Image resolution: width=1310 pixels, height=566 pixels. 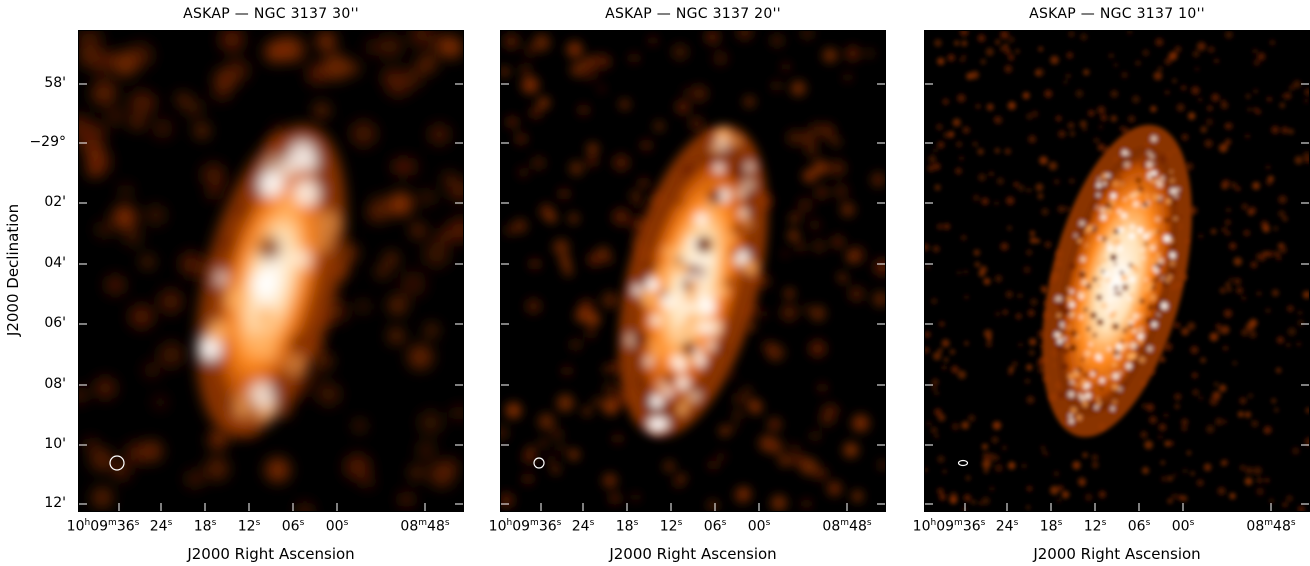 What do you see at coordinates (55, 83) in the screenshot?
I see `dec-tick-label: 58'` at bounding box center [55, 83].